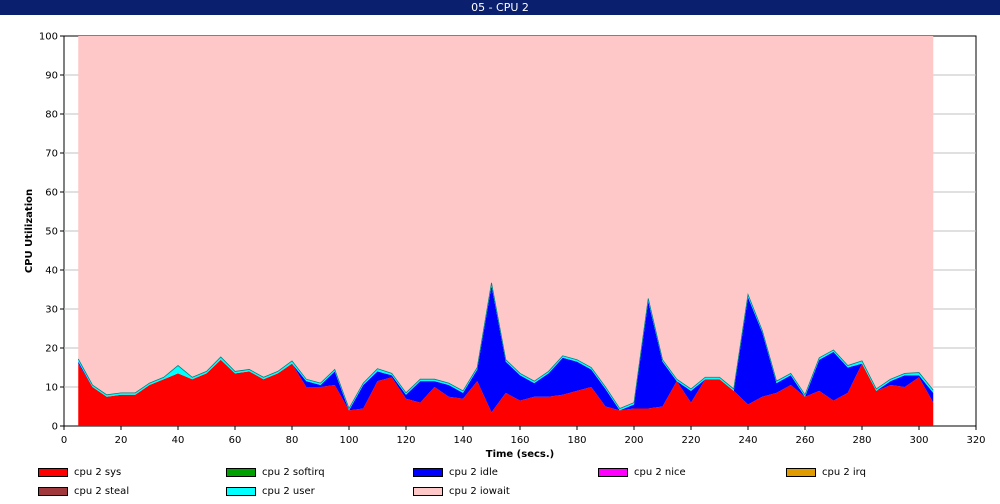  I want to click on chart-title-bar: 05 - CPU 2, so click(500, 7).